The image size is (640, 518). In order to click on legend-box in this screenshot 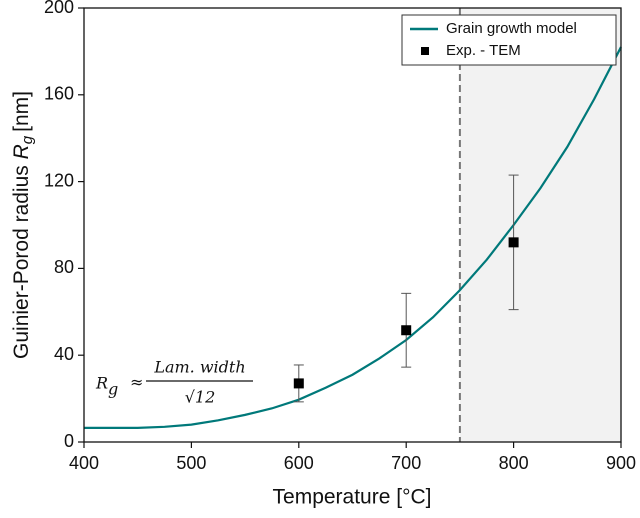, I will do `click(509, 40)`.